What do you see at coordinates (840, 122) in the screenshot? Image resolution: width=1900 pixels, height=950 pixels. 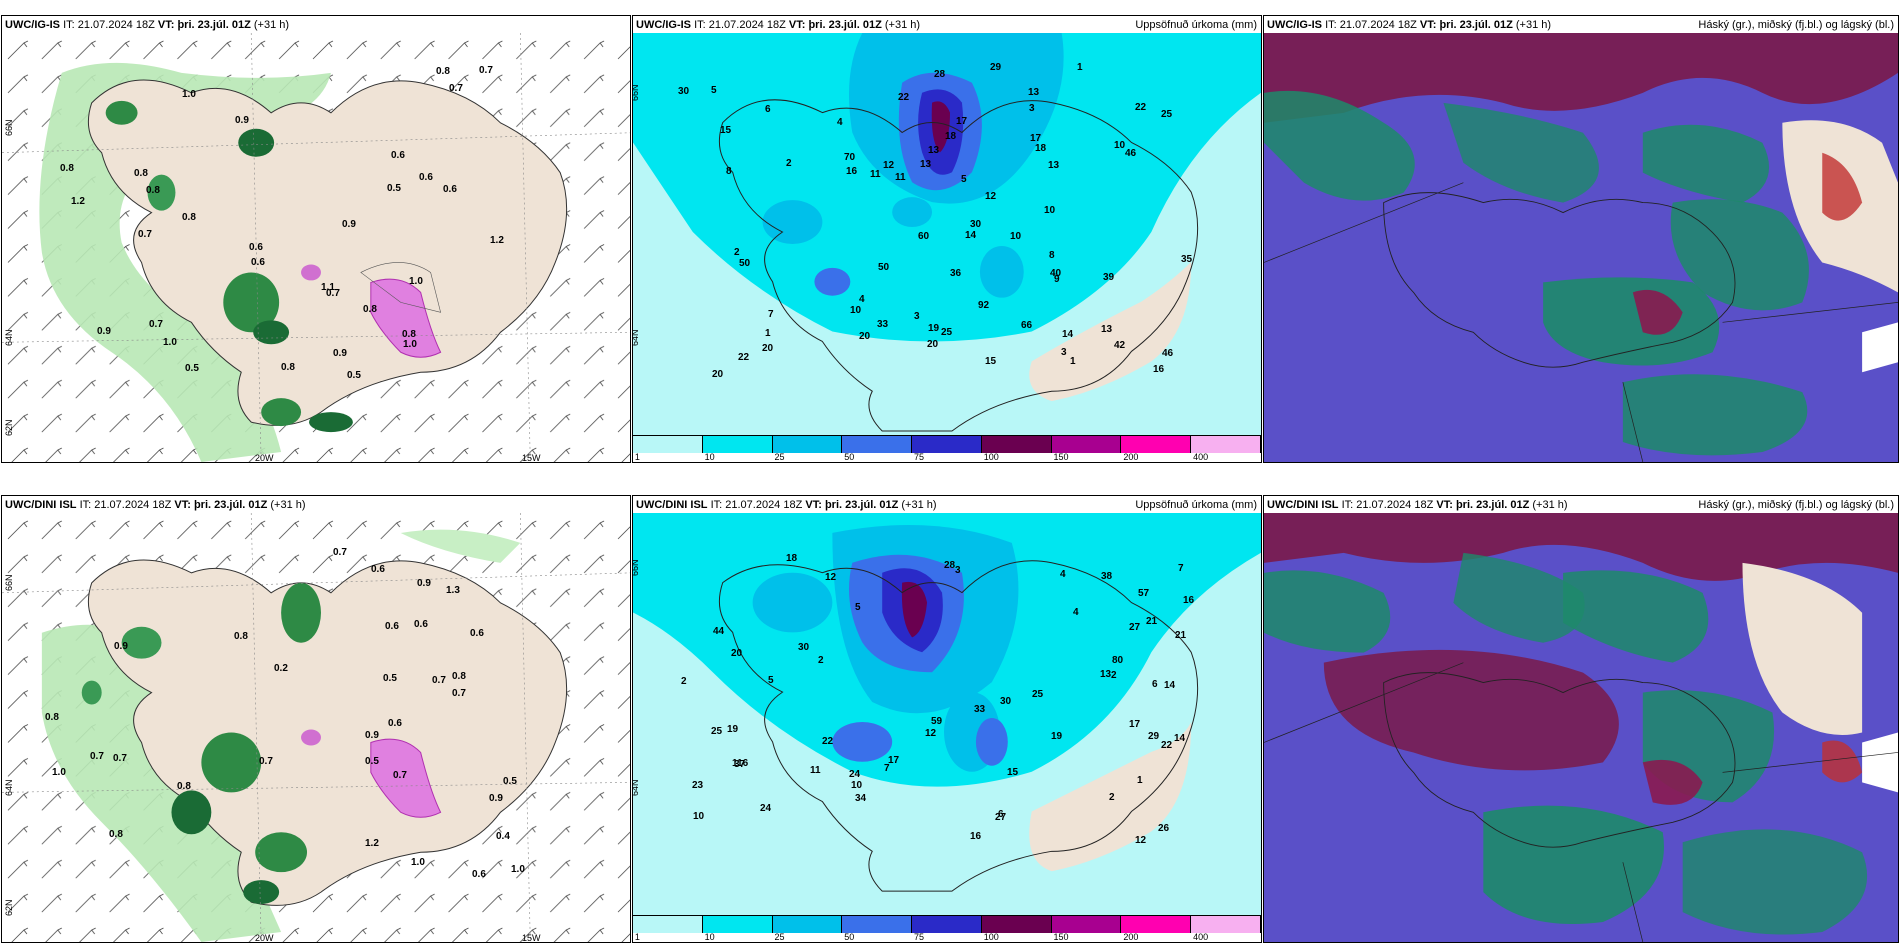 I see `grid-value-label: 4` at bounding box center [840, 122].